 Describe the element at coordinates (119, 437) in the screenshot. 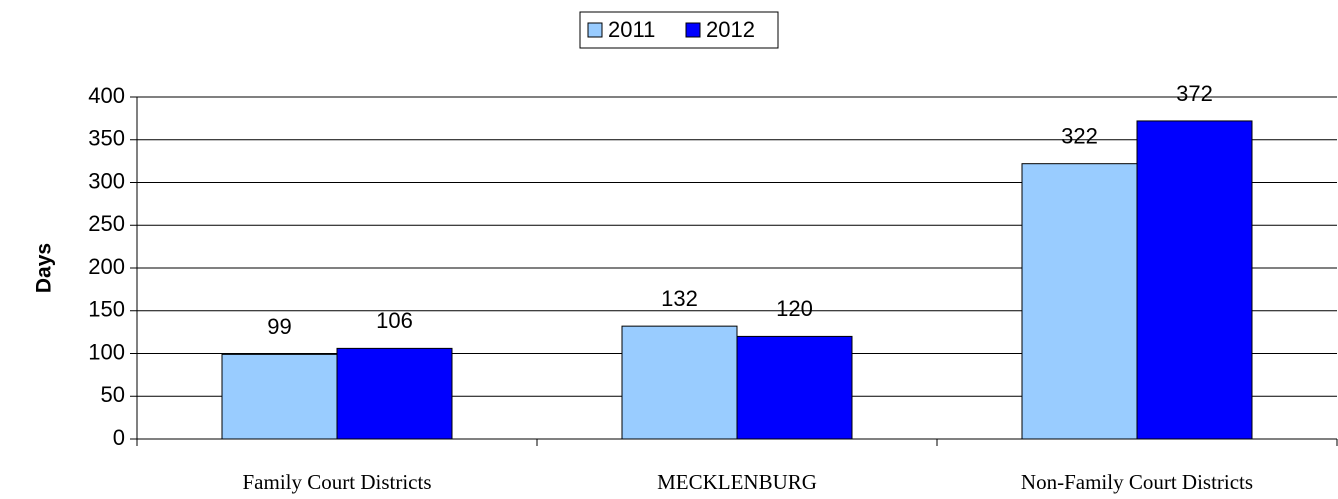

I see `y-tick-label: 0` at that location.